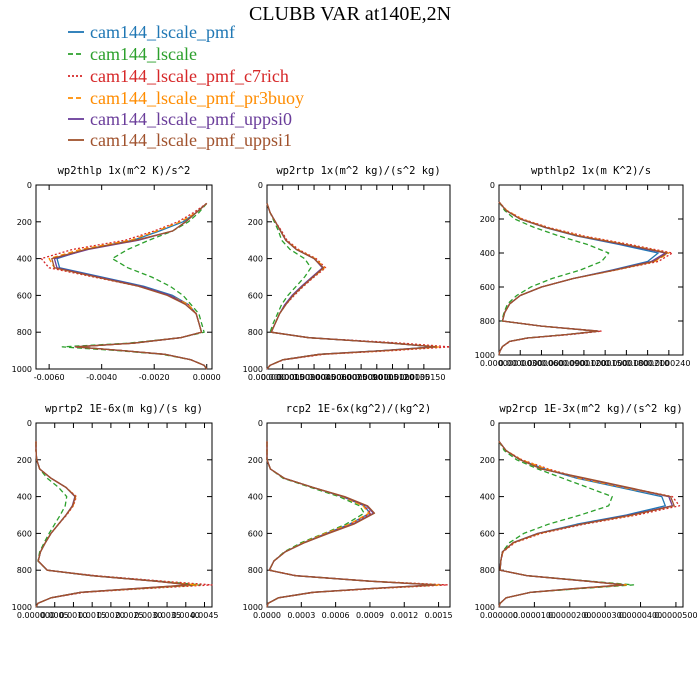 The width and height of the screenshot is (700, 700). I want to click on x-tick-label: 0.0025, so click(130, 615).